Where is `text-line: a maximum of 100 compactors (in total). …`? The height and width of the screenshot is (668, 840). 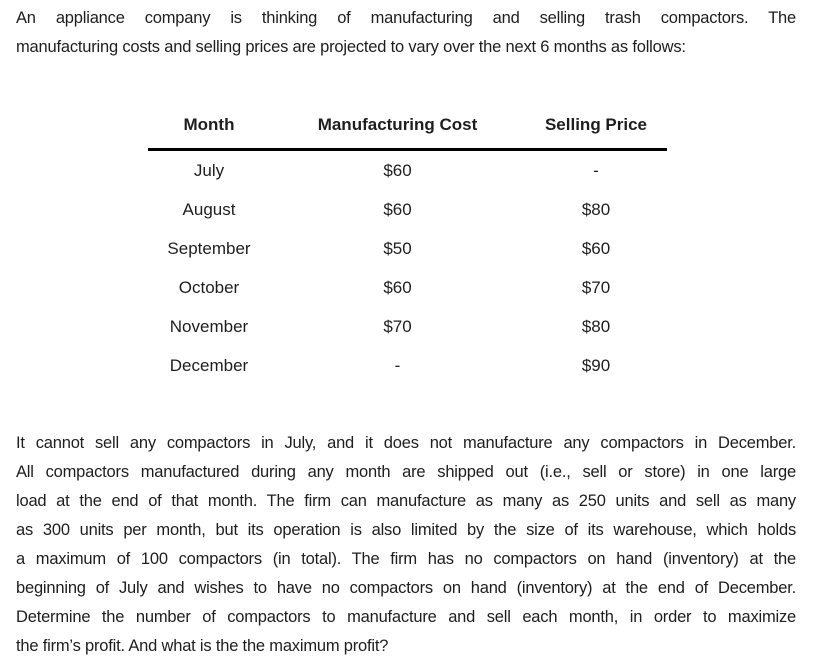
text-line: a maximum of 100 compactors (in total). … is located at coordinates (406, 559).